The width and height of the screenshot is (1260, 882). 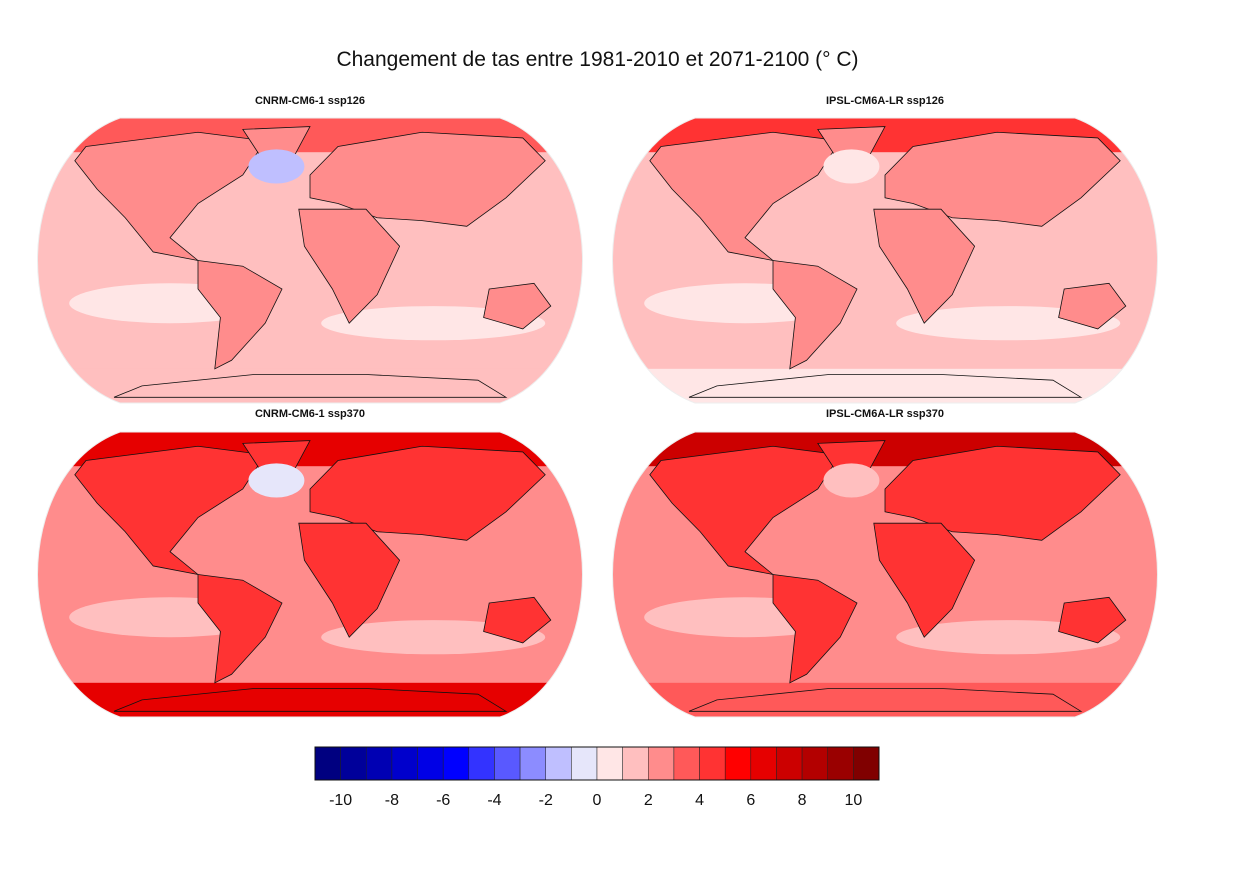 I want to click on colorbar-tick-label: 0, so click(x=597, y=800).